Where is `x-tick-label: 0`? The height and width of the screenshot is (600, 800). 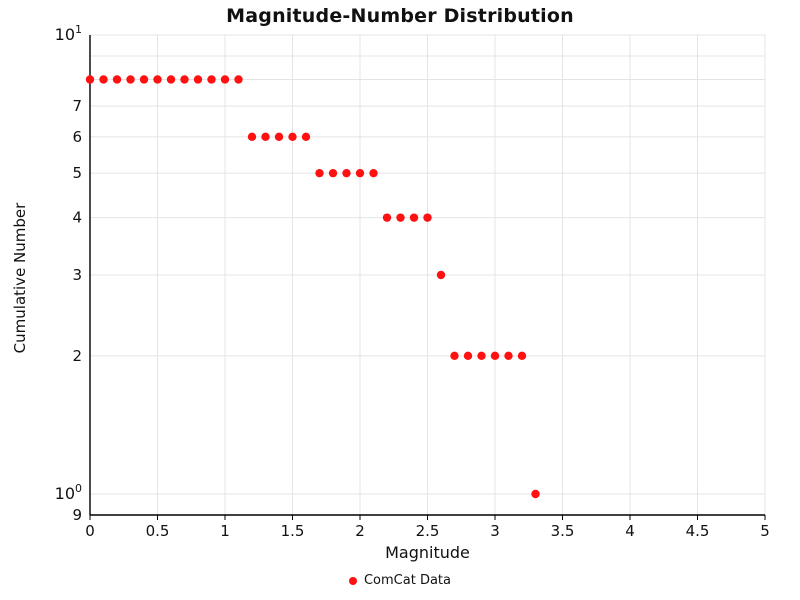
x-tick-label: 0 is located at coordinates (90, 531).